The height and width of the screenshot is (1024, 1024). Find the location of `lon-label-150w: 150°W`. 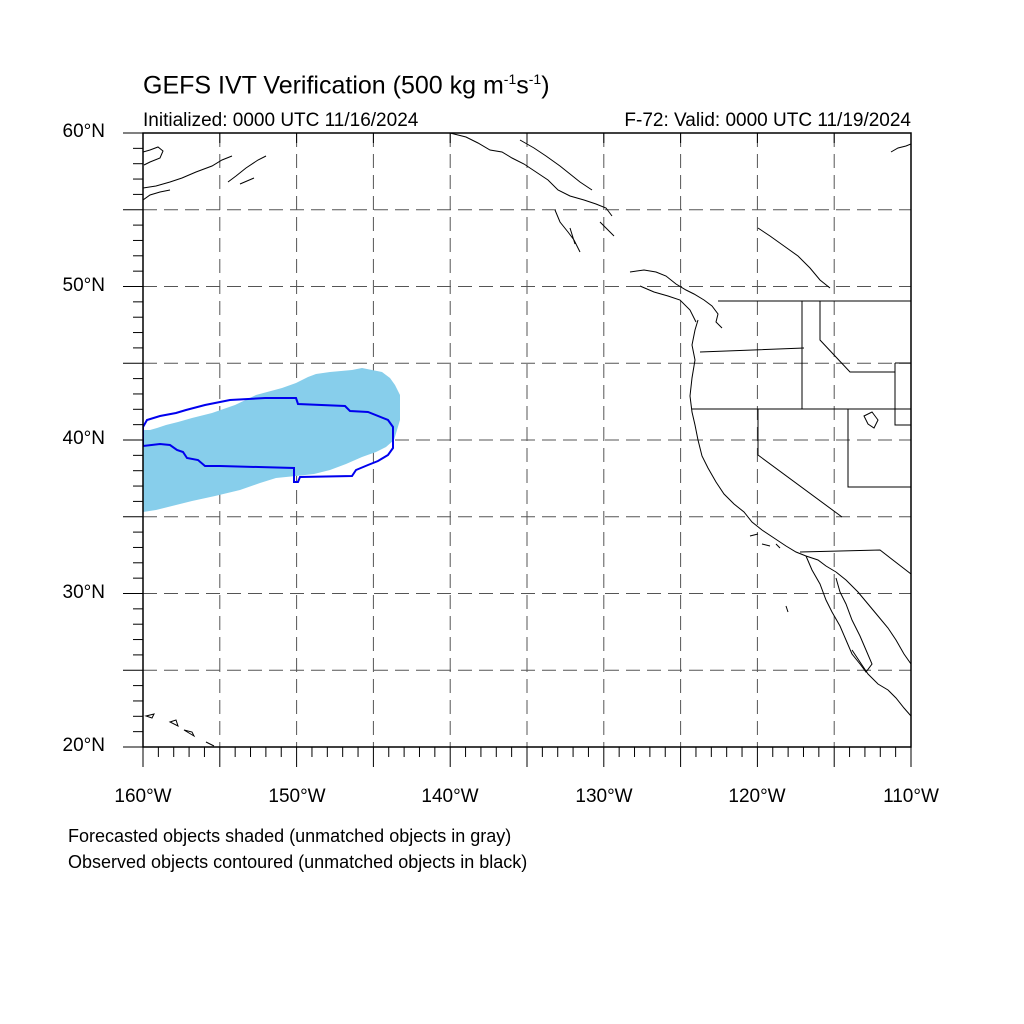

lon-label-150w: 150°W is located at coordinates (297, 796).